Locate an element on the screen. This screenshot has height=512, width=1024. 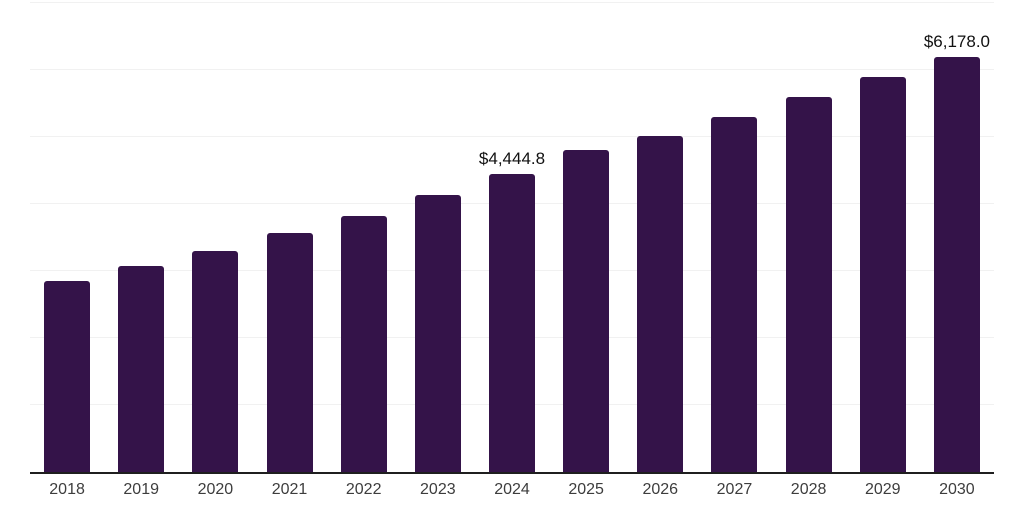
x-tick-label-2022: 2022 is located at coordinates (363, 489).